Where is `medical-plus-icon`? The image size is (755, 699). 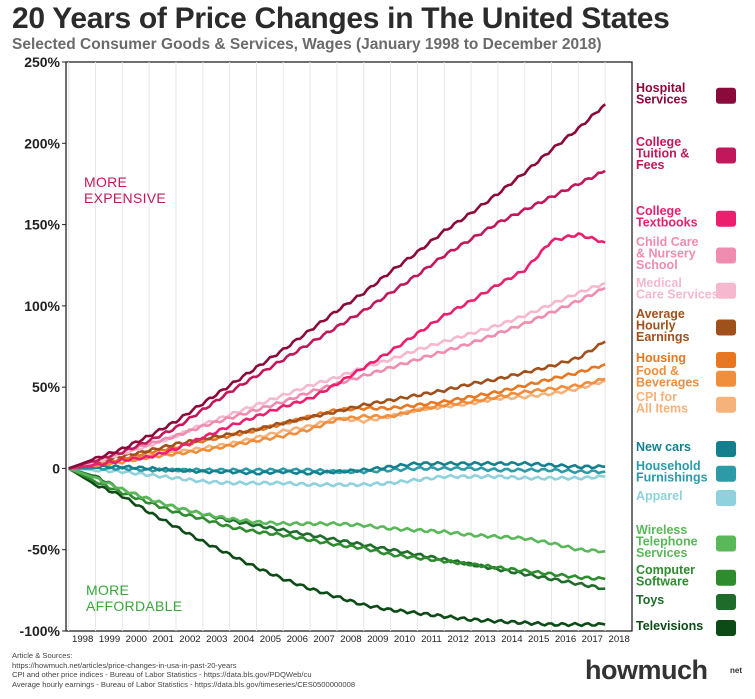 medical-plus-icon is located at coordinates (726, 290).